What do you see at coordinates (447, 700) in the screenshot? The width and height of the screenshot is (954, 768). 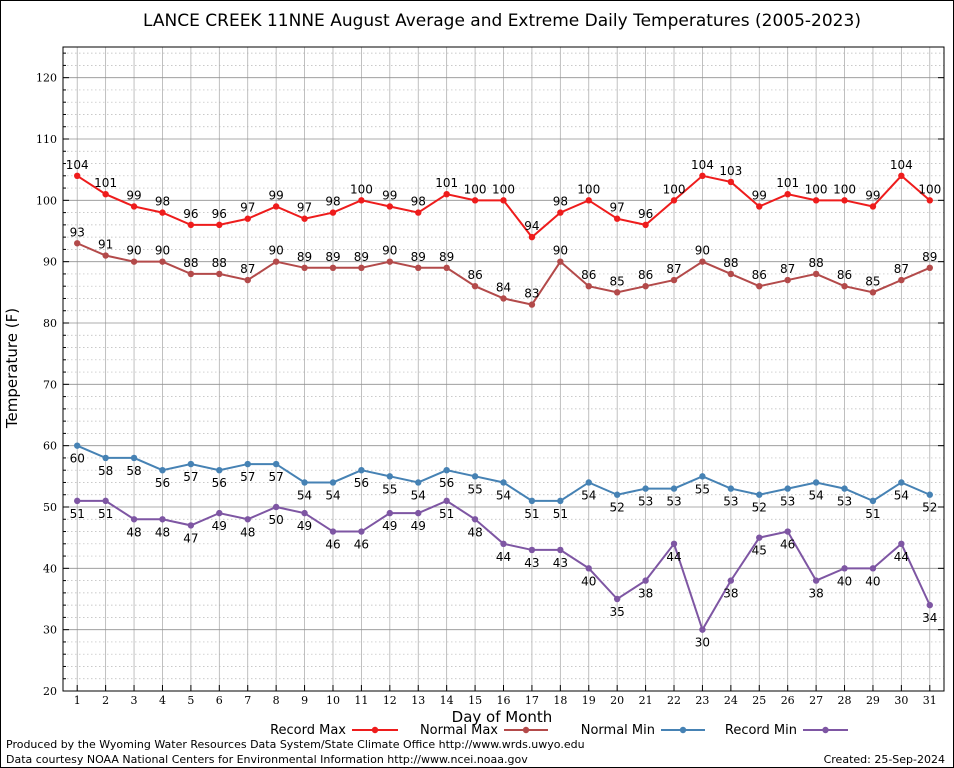 I see `x-tick-label: 14` at bounding box center [447, 700].